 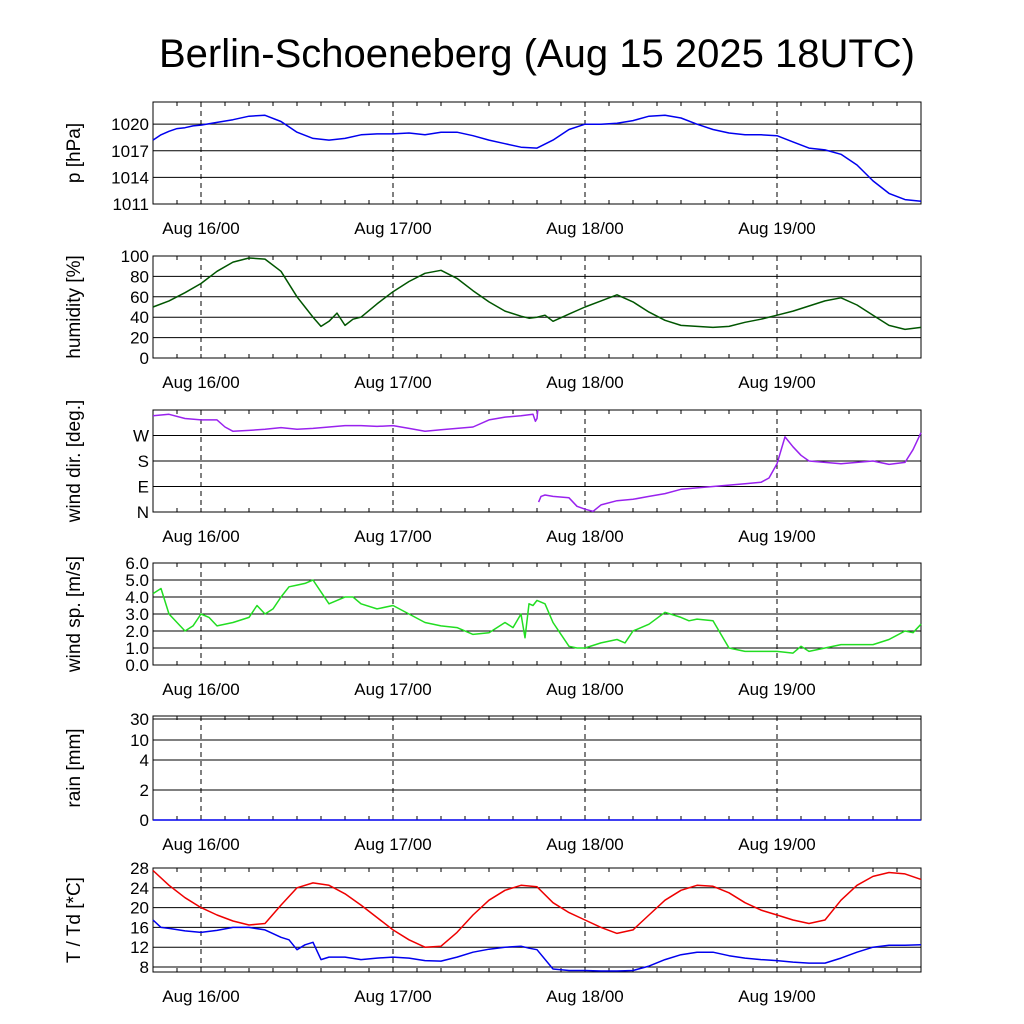 I want to click on y-tick-label: 1020, so click(x=130, y=124).